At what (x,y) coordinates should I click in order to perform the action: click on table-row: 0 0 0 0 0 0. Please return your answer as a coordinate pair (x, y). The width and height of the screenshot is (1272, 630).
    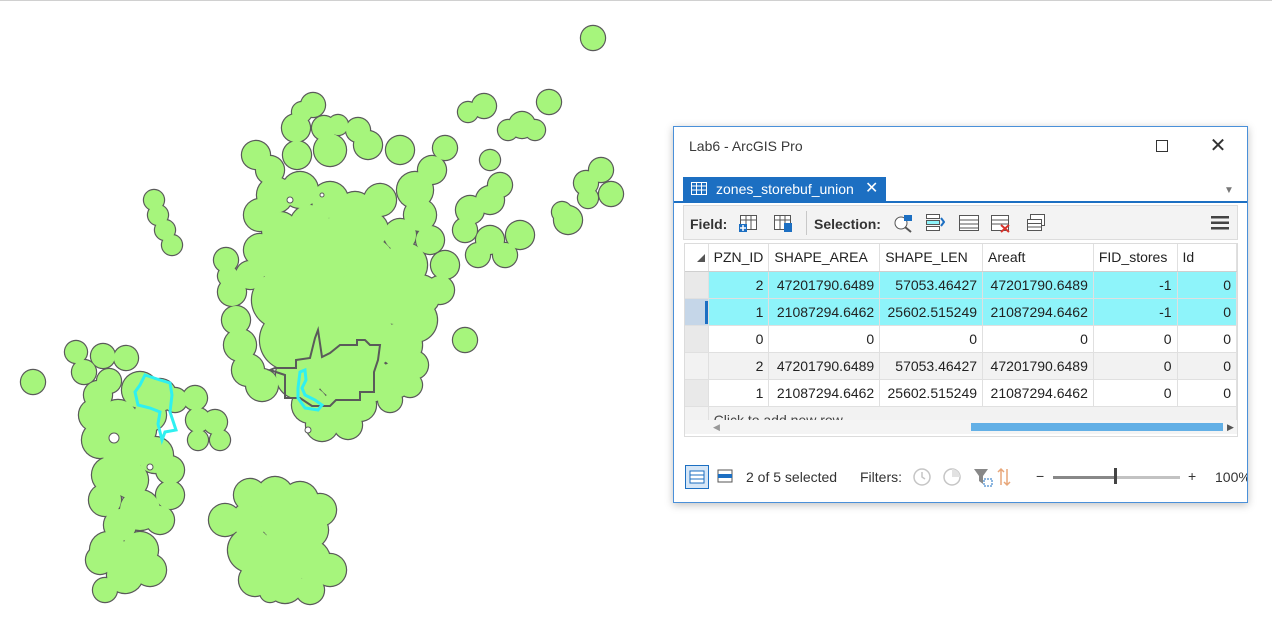
    Looking at the image, I should click on (961, 339).